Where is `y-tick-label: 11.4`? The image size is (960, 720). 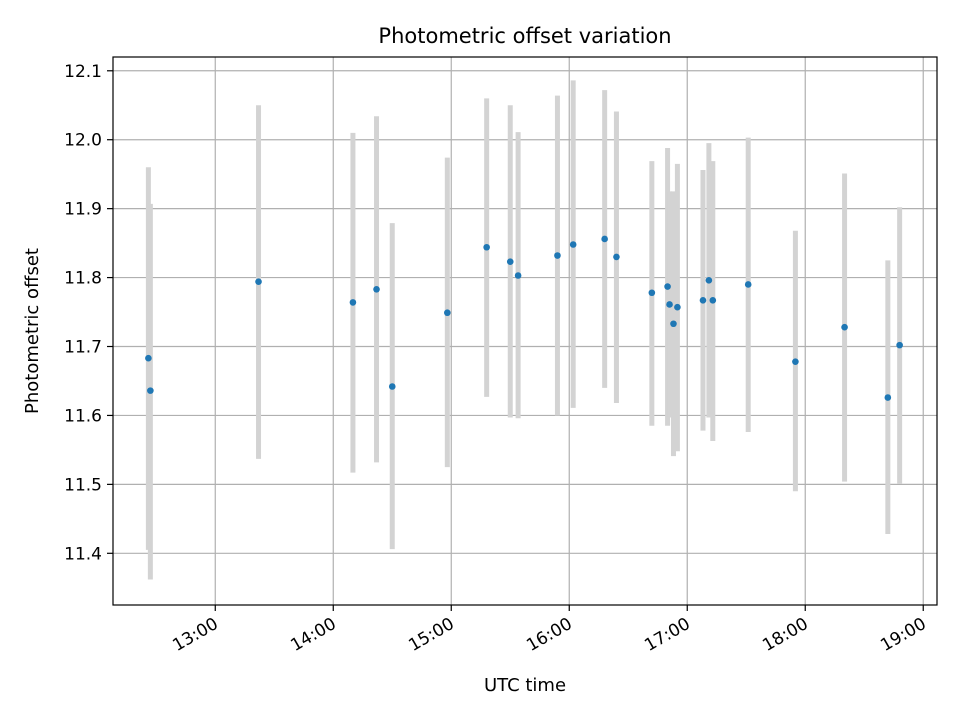
y-tick-label: 11.4 is located at coordinates (83, 554).